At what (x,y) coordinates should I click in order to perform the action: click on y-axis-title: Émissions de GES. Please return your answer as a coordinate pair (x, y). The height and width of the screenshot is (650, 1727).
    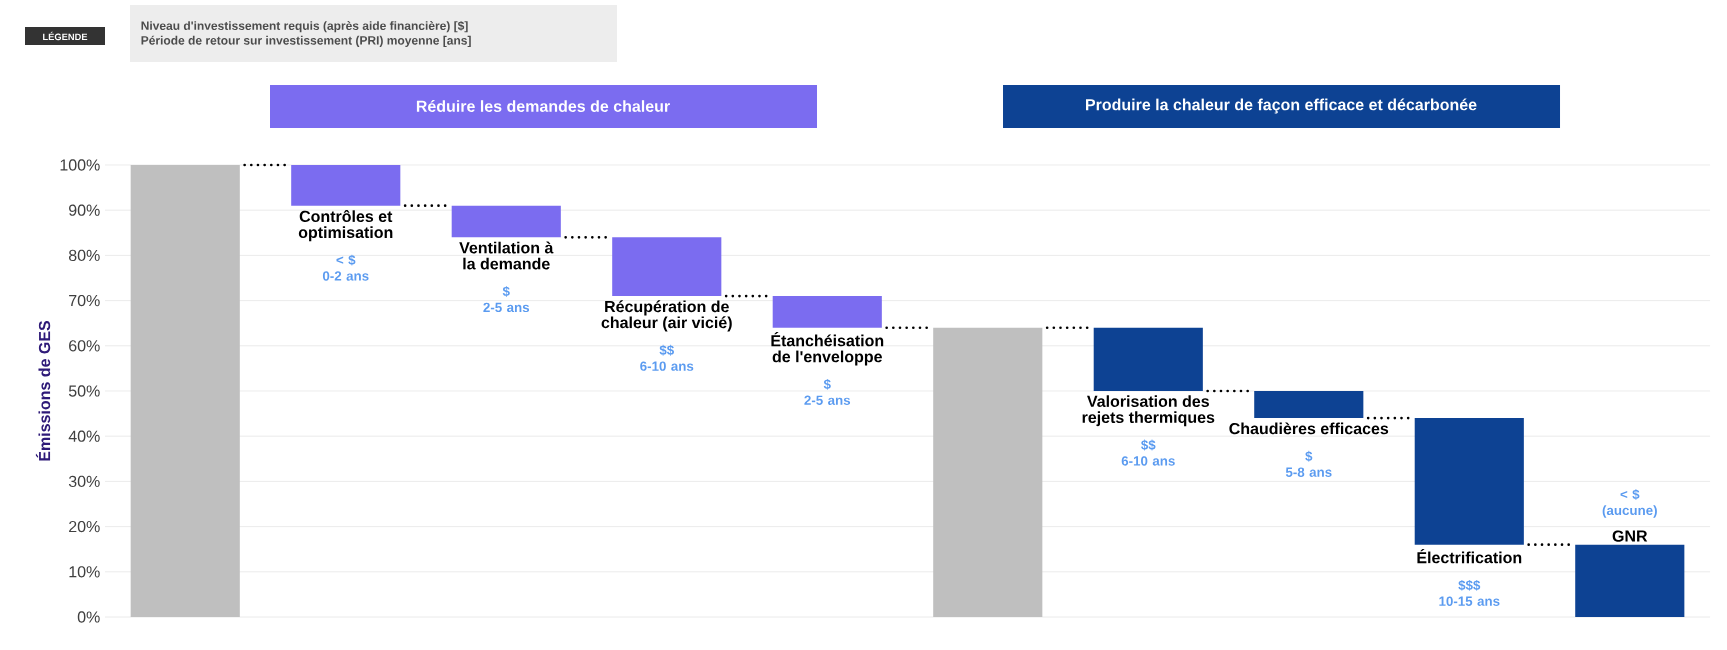
    Looking at the image, I should click on (43, 390).